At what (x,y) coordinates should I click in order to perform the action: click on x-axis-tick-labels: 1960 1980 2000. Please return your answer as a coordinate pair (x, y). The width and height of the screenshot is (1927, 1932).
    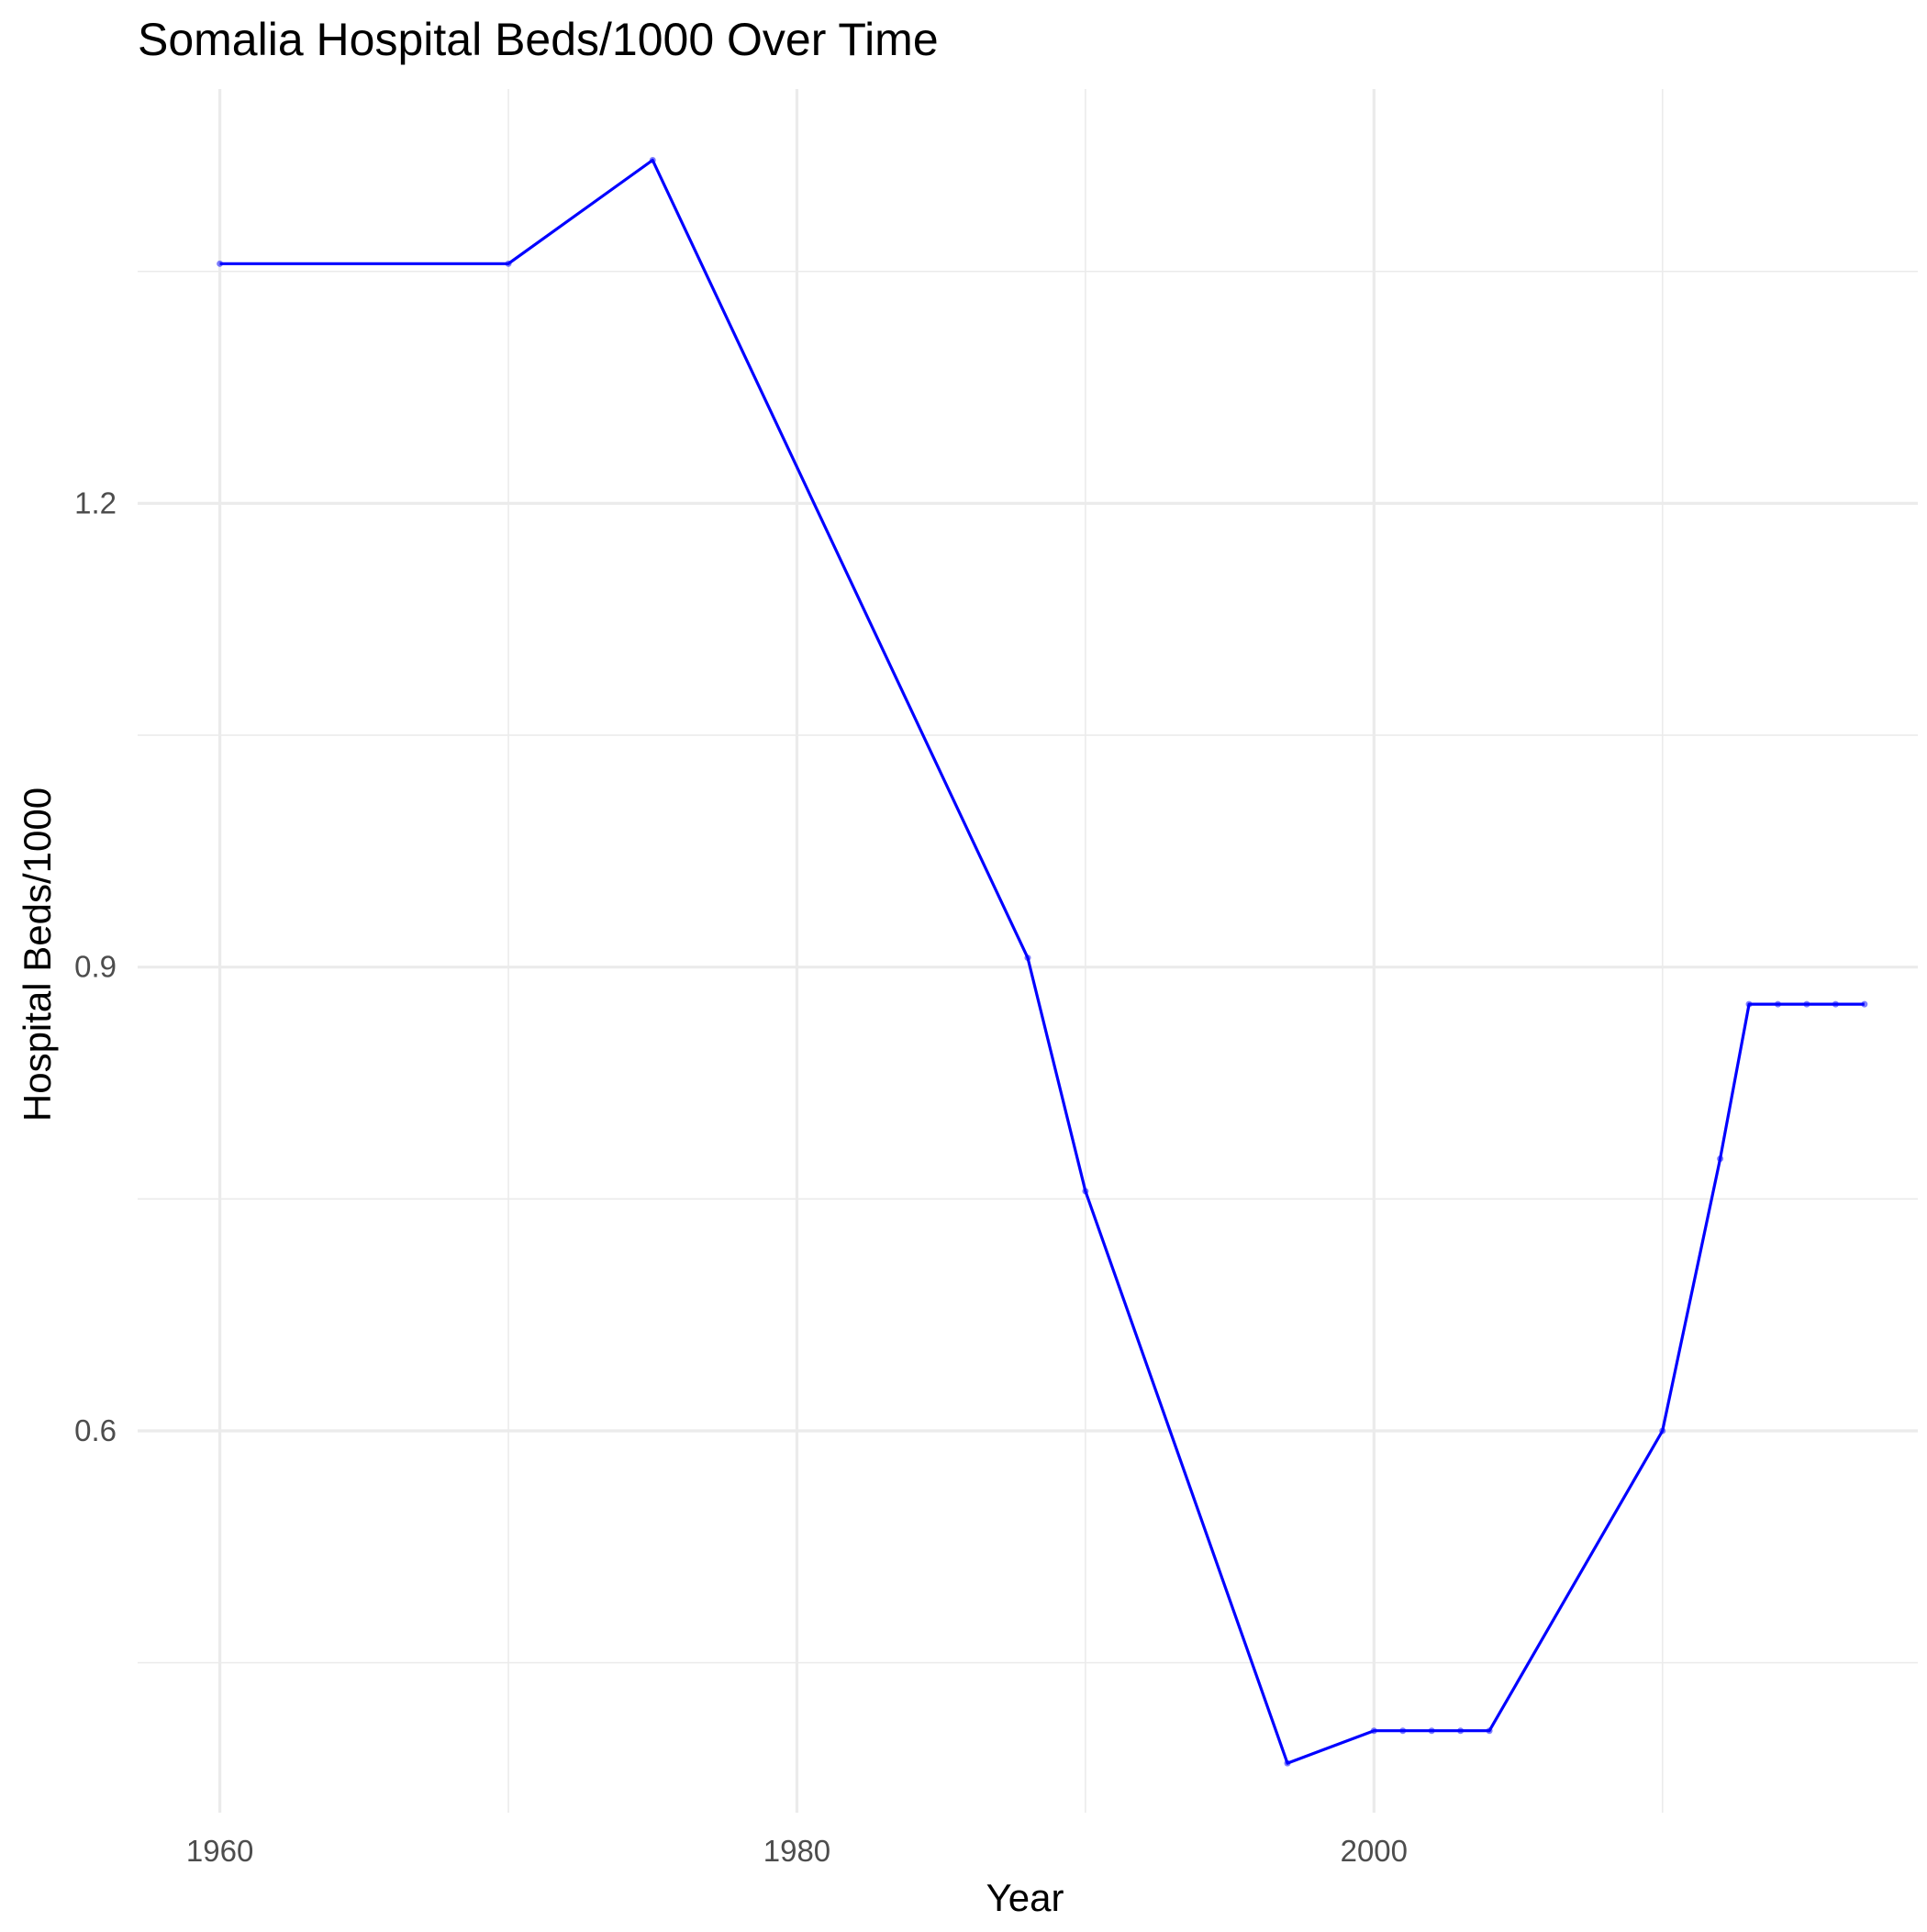
    Looking at the image, I should click on (797, 1851).